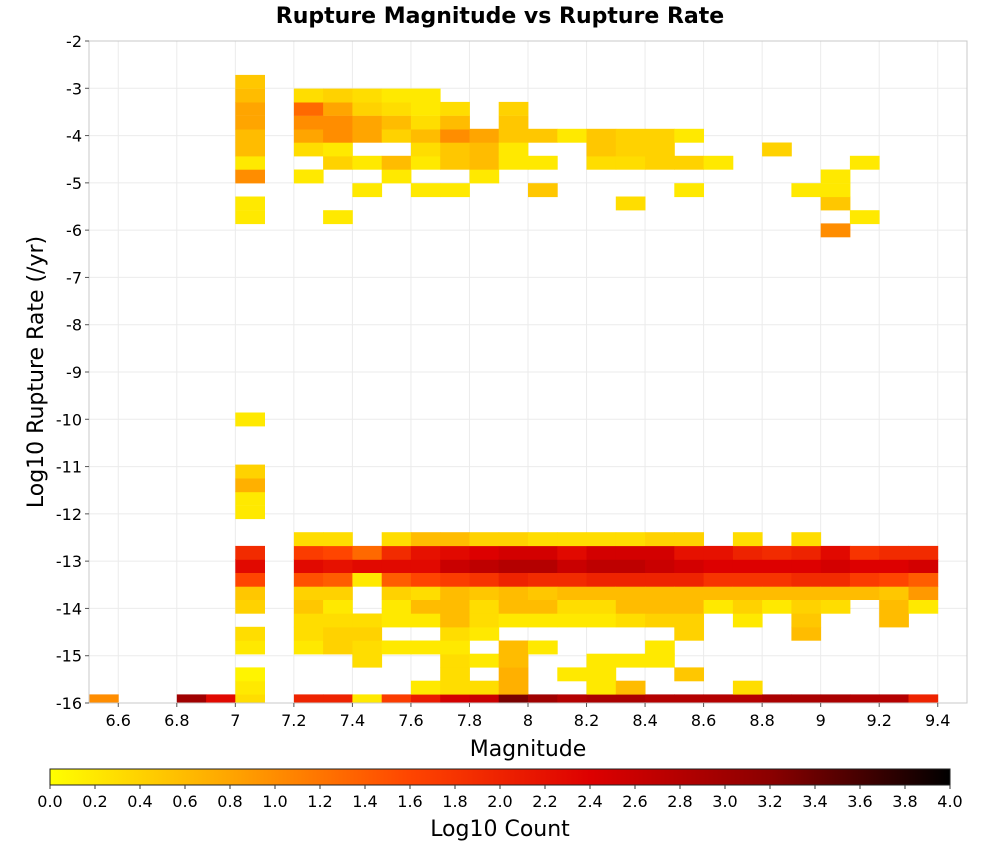 This screenshot has width=1000, height=850. What do you see at coordinates (469, 720) in the screenshot?
I see `x-tick-label: 7.8` at bounding box center [469, 720].